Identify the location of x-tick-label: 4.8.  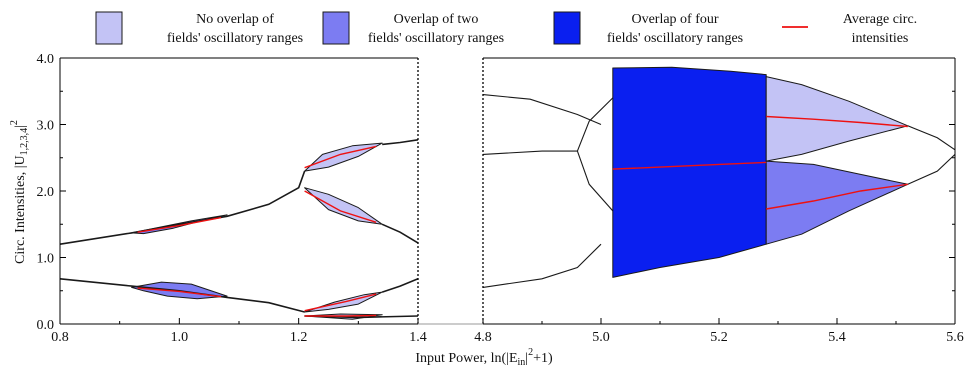
(483, 337).